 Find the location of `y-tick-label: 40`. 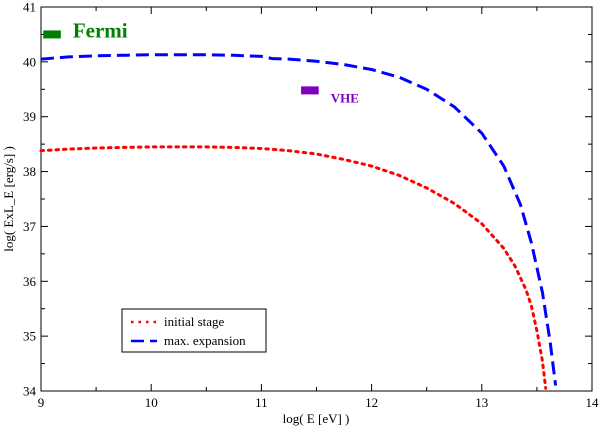

y-tick-label: 40 is located at coordinates (29, 61).